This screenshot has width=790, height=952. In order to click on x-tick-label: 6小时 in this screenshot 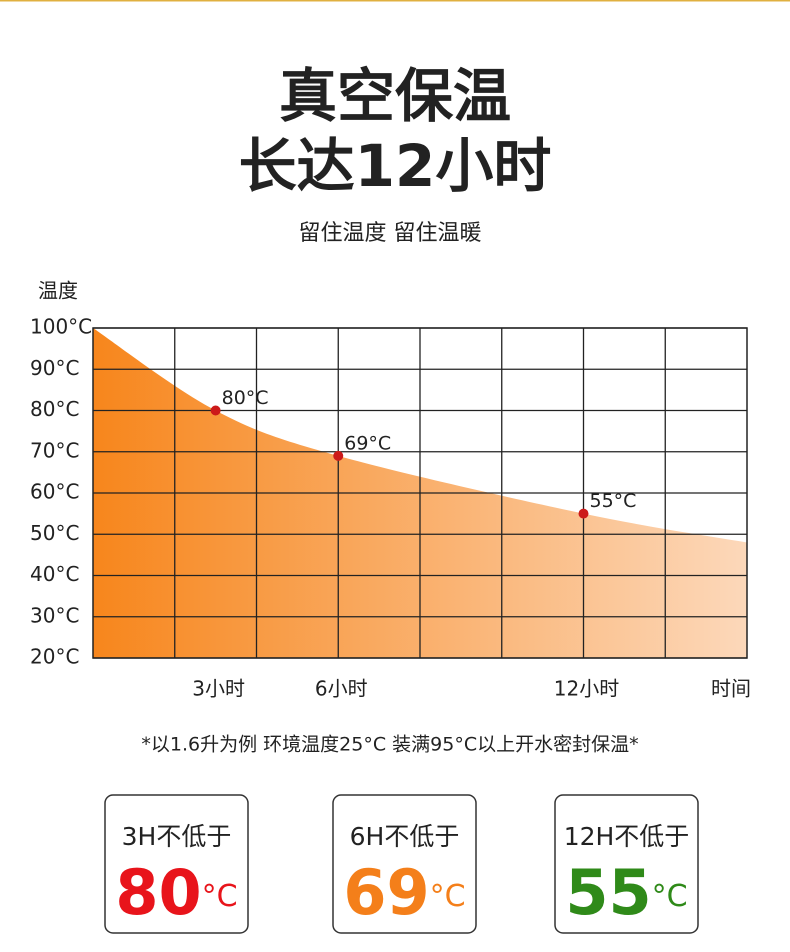, I will do `click(341, 689)`.